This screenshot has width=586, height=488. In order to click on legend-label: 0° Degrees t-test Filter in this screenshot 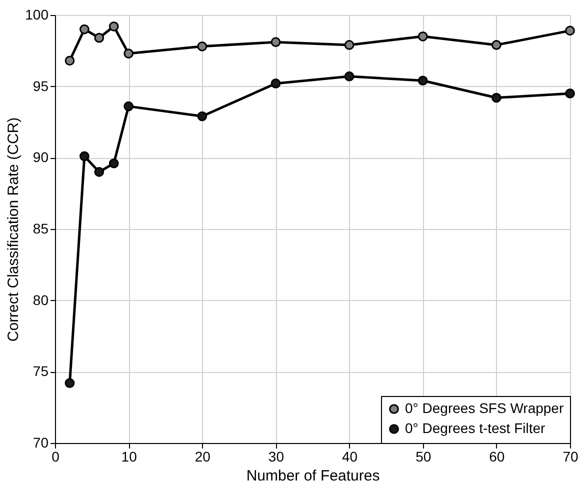, I will do `click(475, 428)`.